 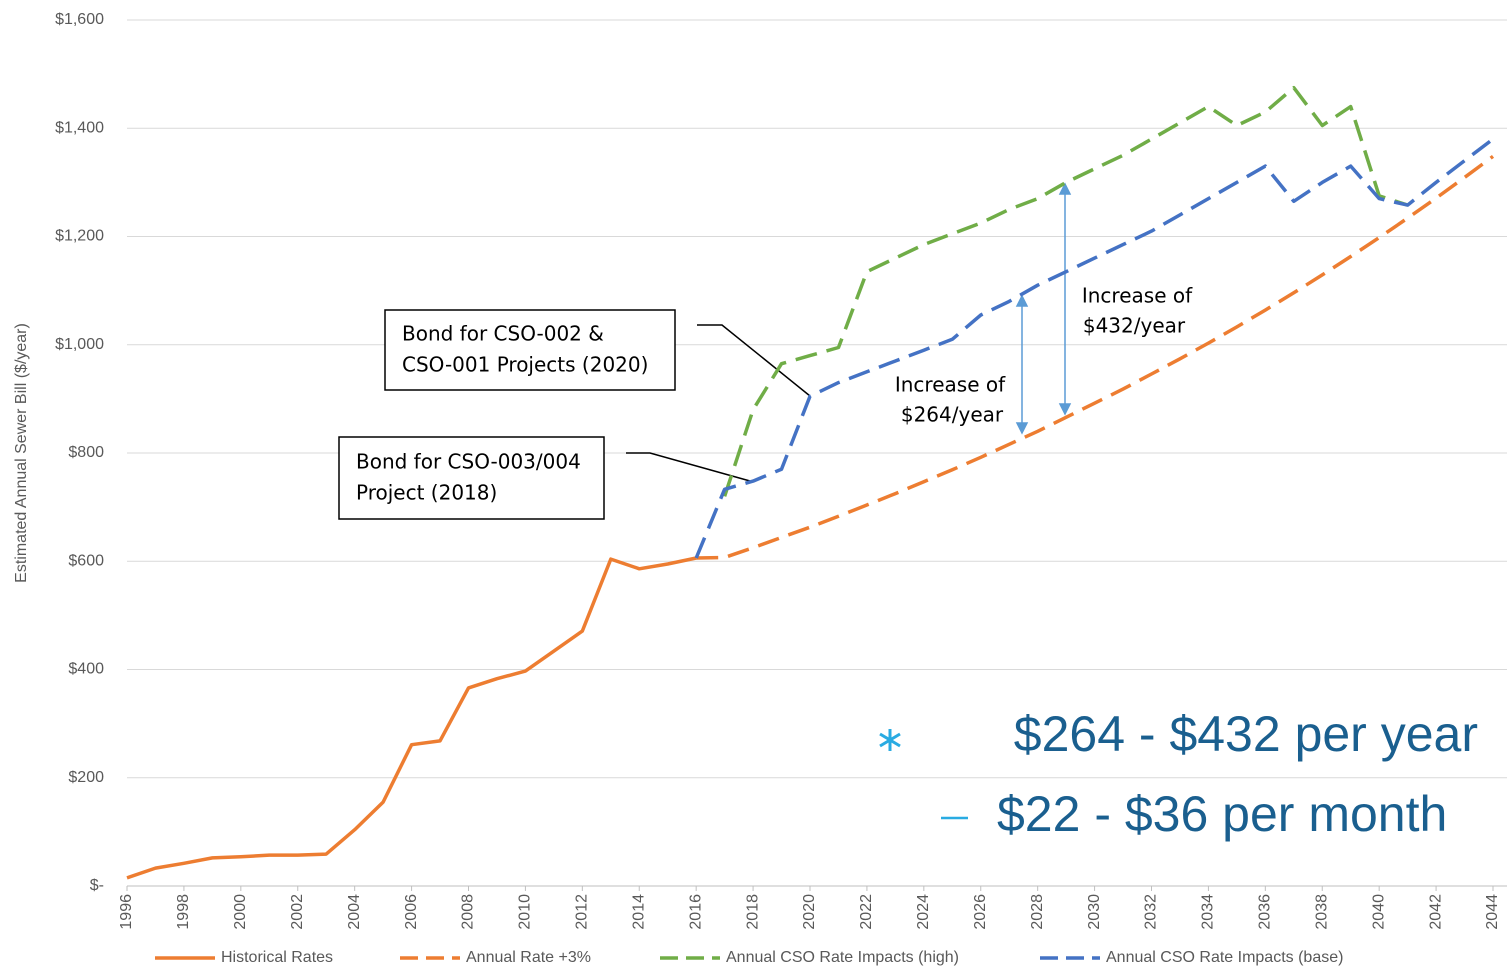 I want to click on y-tick-label: $400, so click(x=86, y=669).